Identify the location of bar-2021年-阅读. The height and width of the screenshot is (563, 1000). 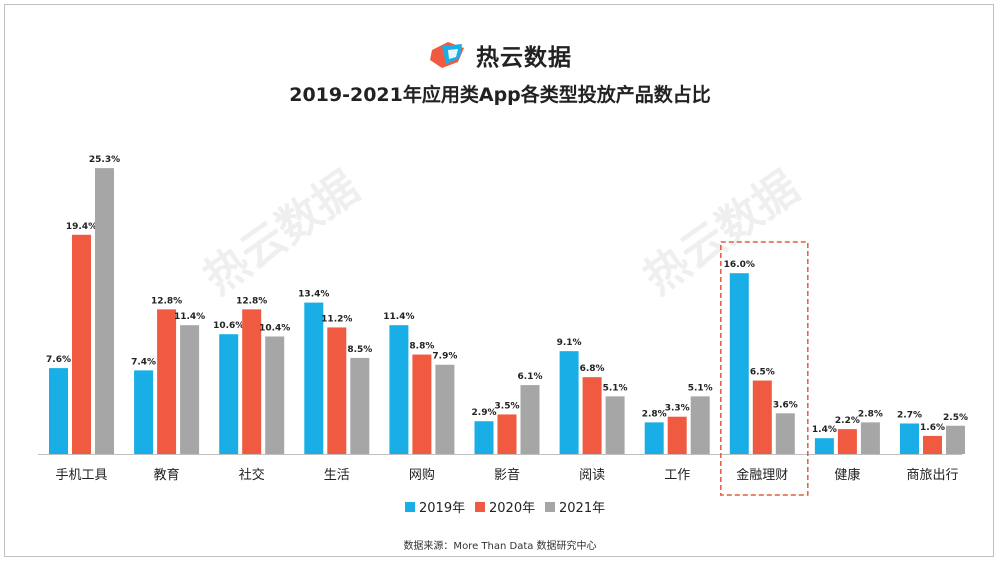
(615, 425).